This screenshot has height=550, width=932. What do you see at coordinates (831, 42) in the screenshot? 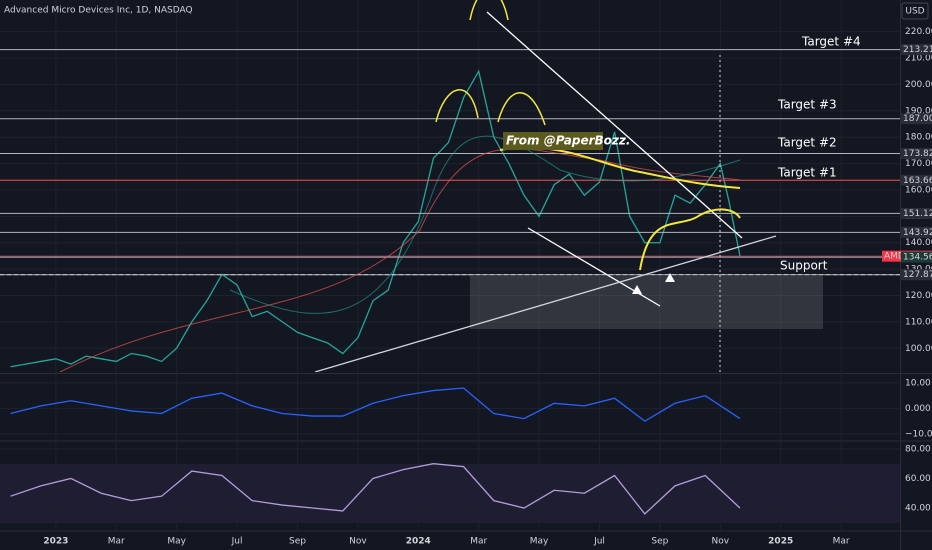
I see `target-label: Target #4` at bounding box center [831, 42].